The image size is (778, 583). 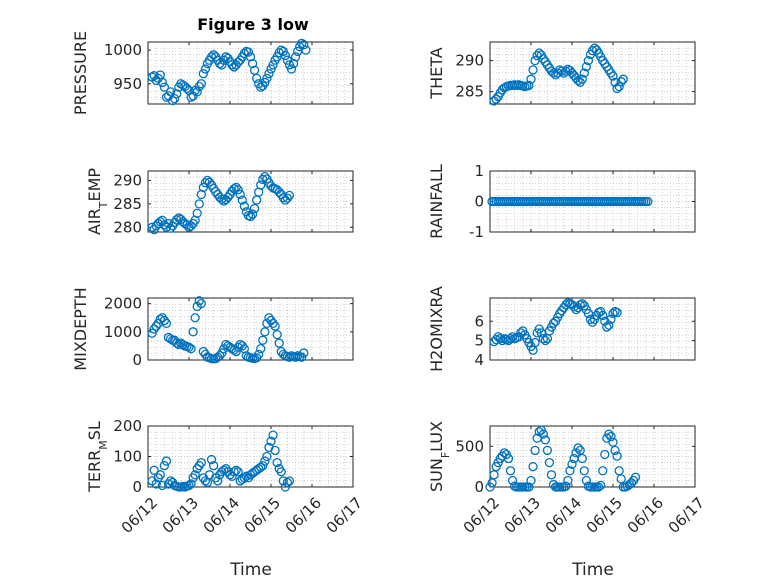 What do you see at coordinates (592, 329) in the screenshot?
I see `axes-box` at bounding box center [592, 329].